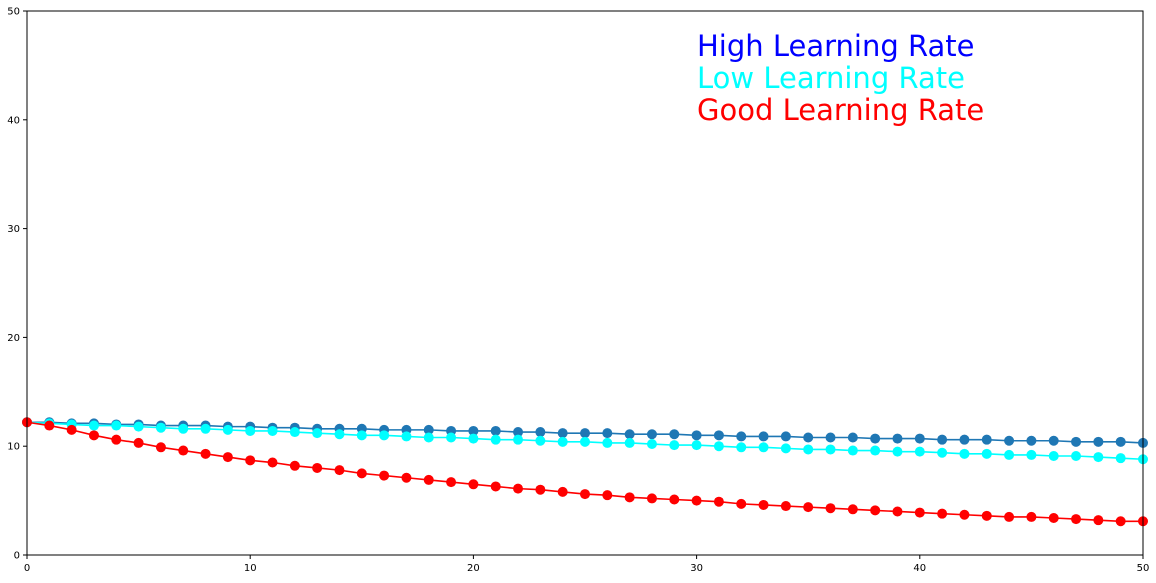  What do you see at coordinates (250, 568) in the screenshot?
I see `x-tick-label: 10` at bounding box center [250, 568].